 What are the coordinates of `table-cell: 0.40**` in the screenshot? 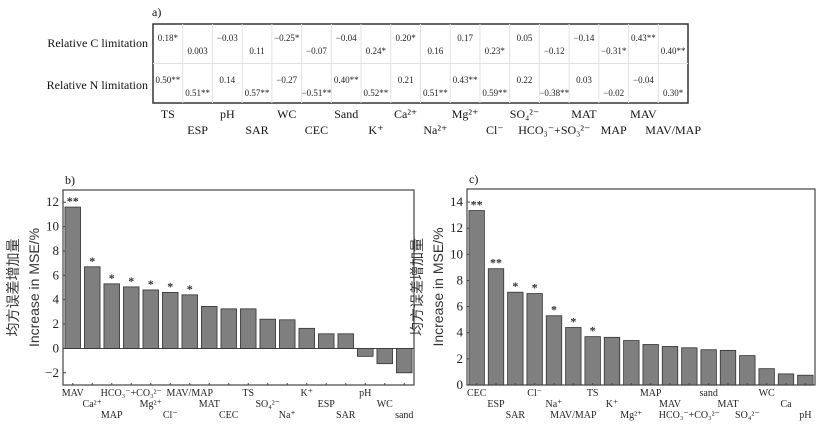 It's located at (346, 80).